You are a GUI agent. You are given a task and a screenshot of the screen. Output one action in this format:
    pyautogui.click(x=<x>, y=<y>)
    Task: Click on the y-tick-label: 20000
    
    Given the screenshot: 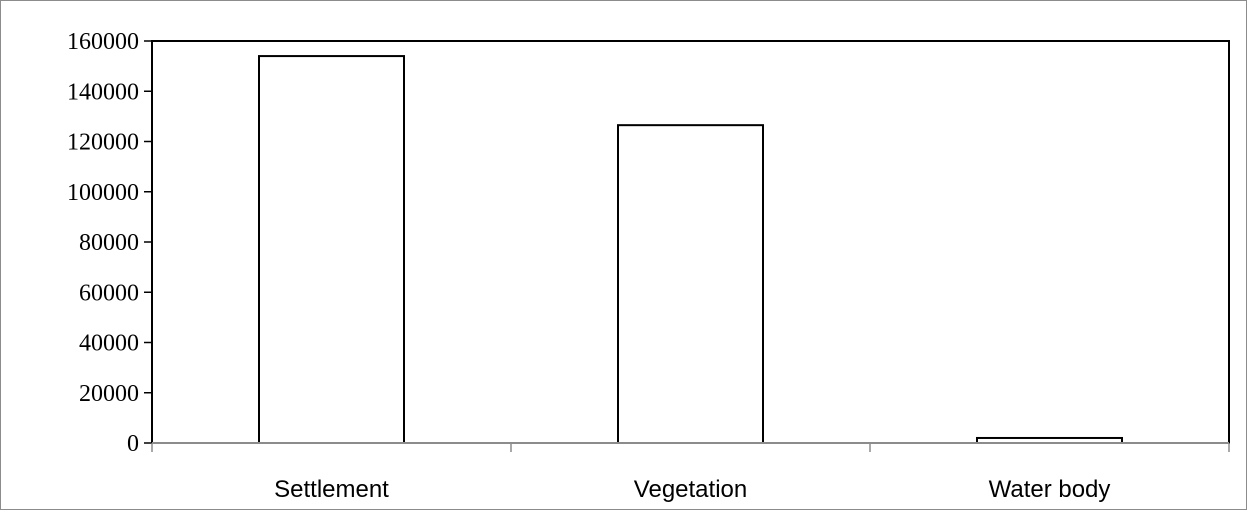 What is the action you would take?
    pyautogui.click(x=109, y=394)
    